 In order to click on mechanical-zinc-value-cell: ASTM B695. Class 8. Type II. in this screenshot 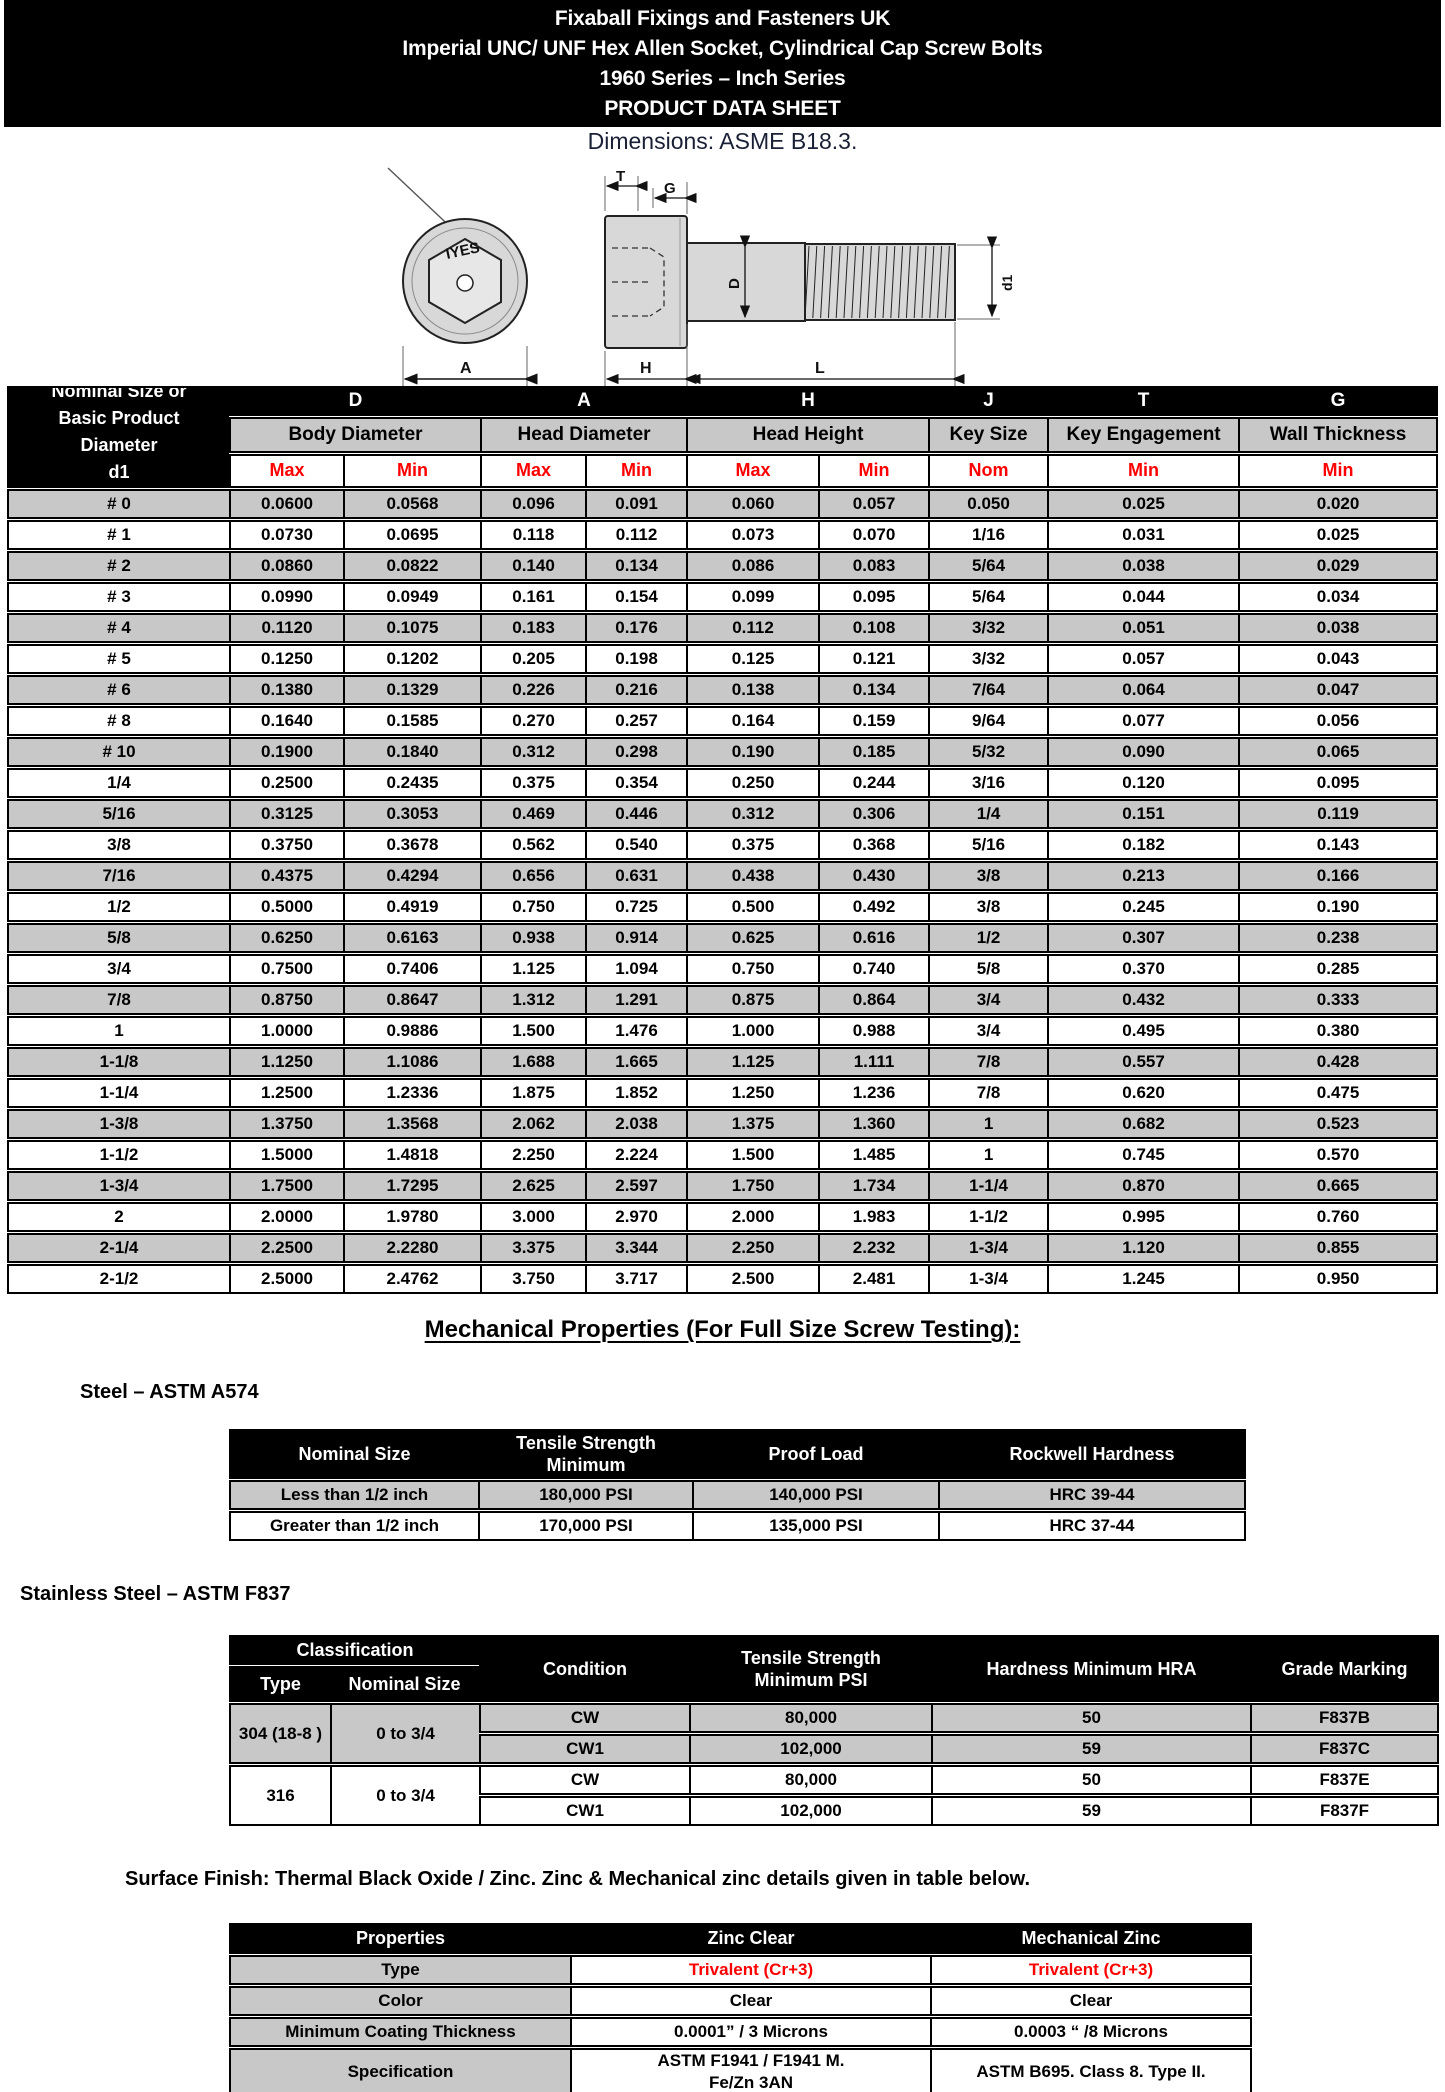, I will do `click(1091, 2070)`.